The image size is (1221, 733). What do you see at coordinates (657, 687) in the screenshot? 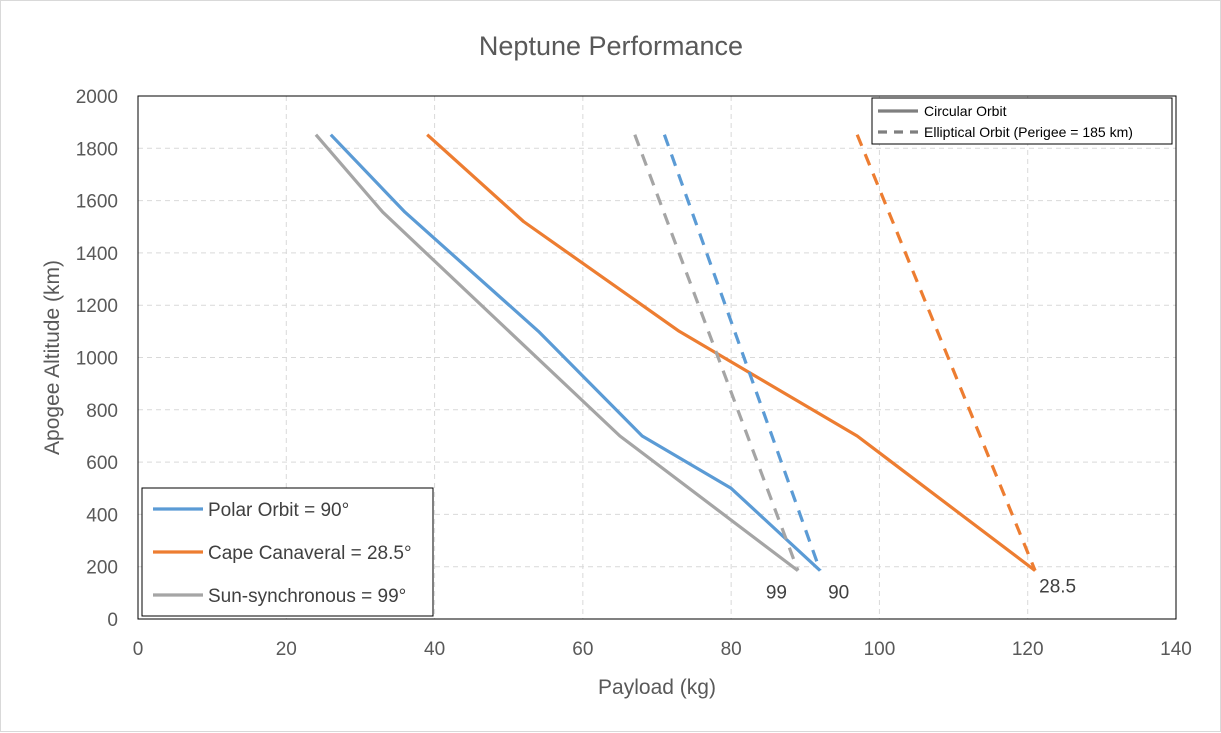
I see `x-axis-label: Payload (kg)` at bounding box center [657, 687].